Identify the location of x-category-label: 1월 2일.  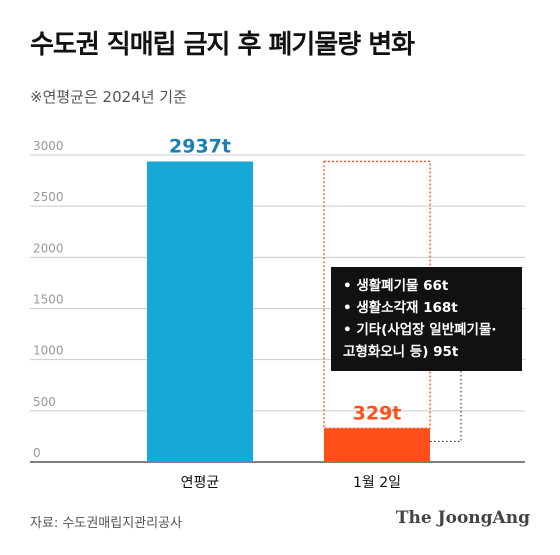
(377, 483).